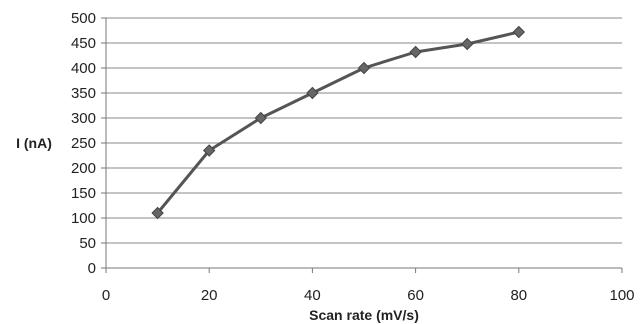  Describe the element at coordinates (518, 295) in the screenshot. I see `x-tick-label-80: 80` at that location.